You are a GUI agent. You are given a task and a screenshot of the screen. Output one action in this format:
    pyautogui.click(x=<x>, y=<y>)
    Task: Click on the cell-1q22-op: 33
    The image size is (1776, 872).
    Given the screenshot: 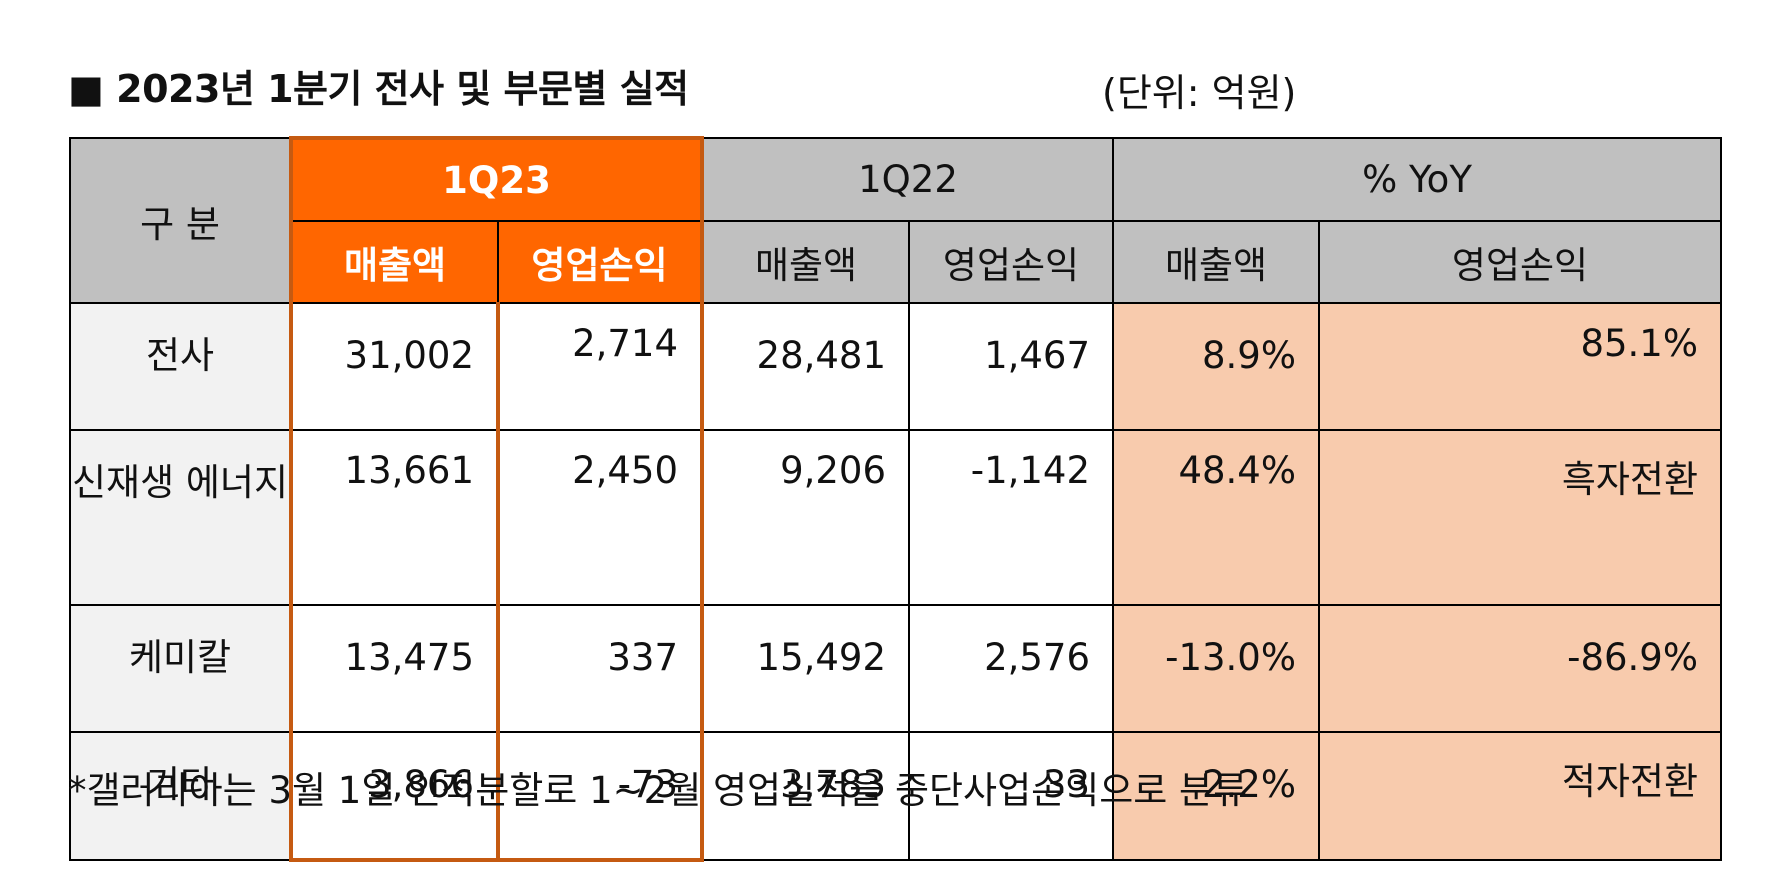 What is the action you would take?
    pyautogui.click(x=1011, y=796)
    